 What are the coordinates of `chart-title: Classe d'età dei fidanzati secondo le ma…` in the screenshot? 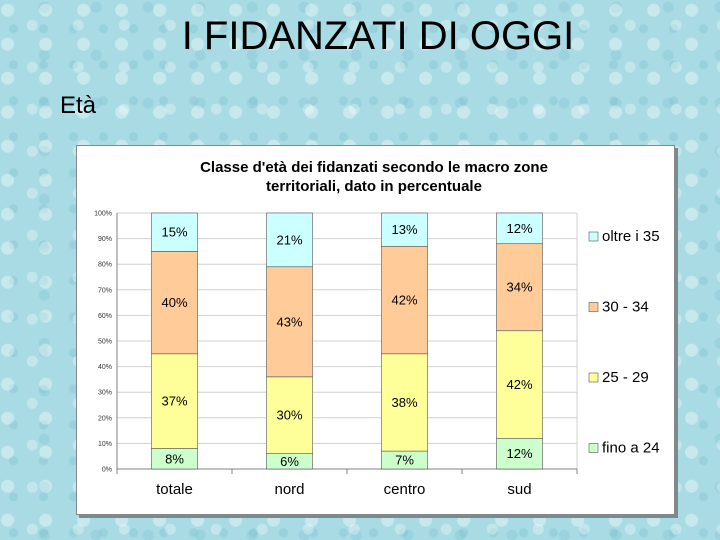 It's located at (374, 177).